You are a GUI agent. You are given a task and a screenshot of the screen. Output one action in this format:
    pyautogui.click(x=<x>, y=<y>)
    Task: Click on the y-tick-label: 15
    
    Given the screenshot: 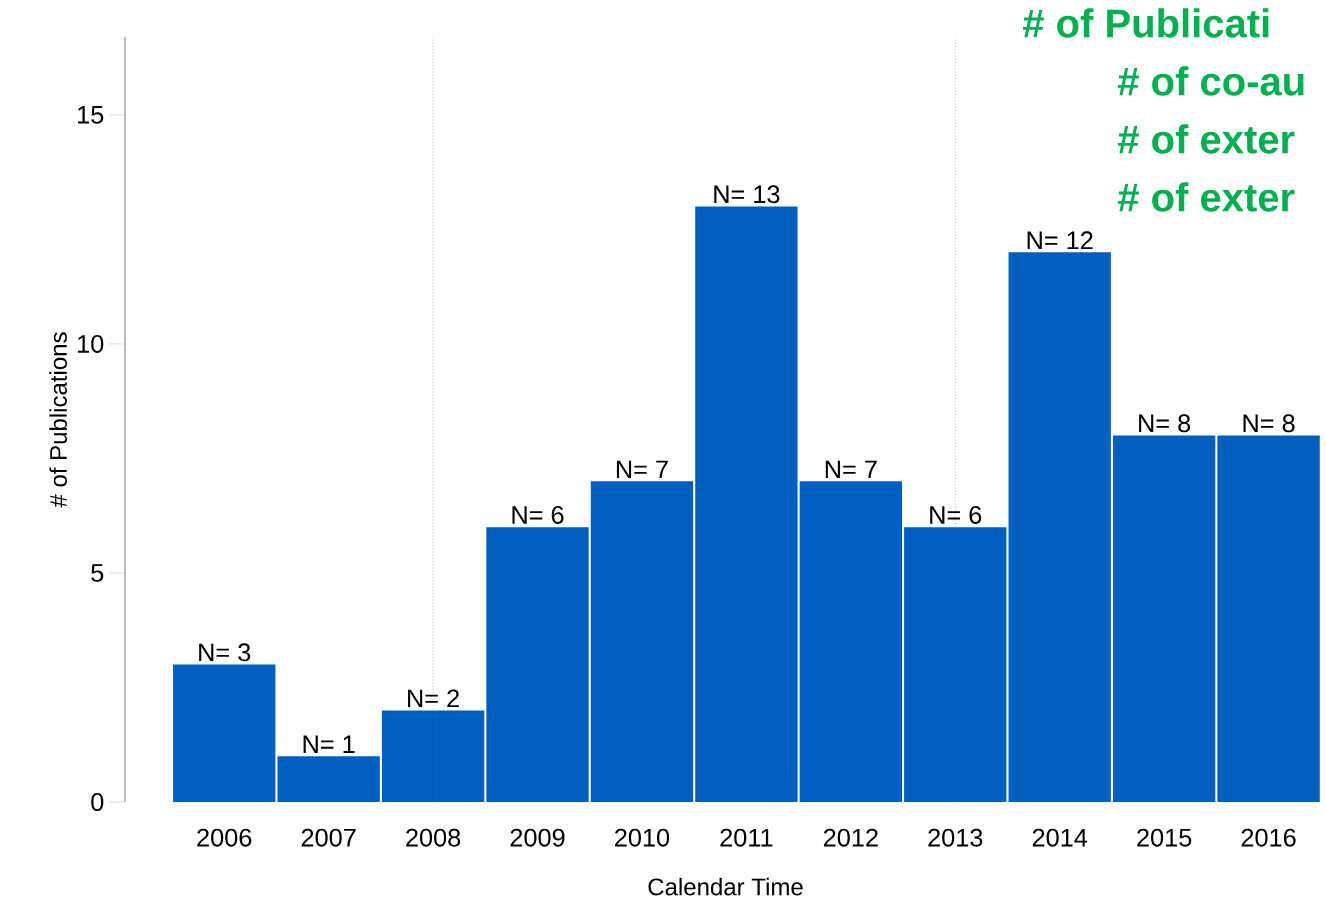 What is the action you would take?
    pyautogui.click(x=91, y=115)
    